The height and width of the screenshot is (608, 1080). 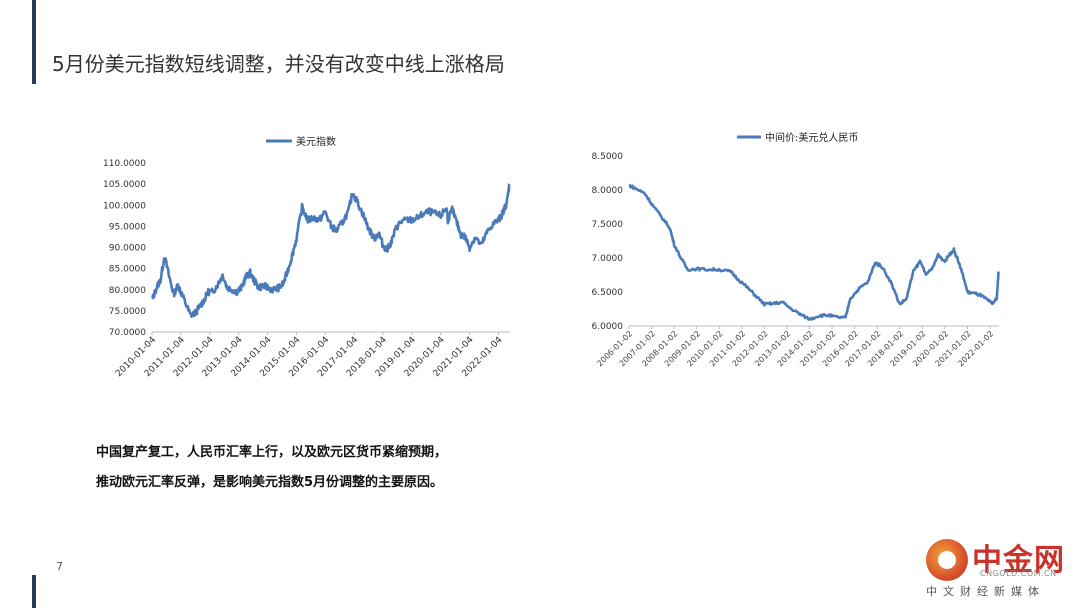 What do you see at coordinates (608, 259) in the screenshot?
I see `chart2-y-tick-label: 7.0000` at bounding box center [608, 259].